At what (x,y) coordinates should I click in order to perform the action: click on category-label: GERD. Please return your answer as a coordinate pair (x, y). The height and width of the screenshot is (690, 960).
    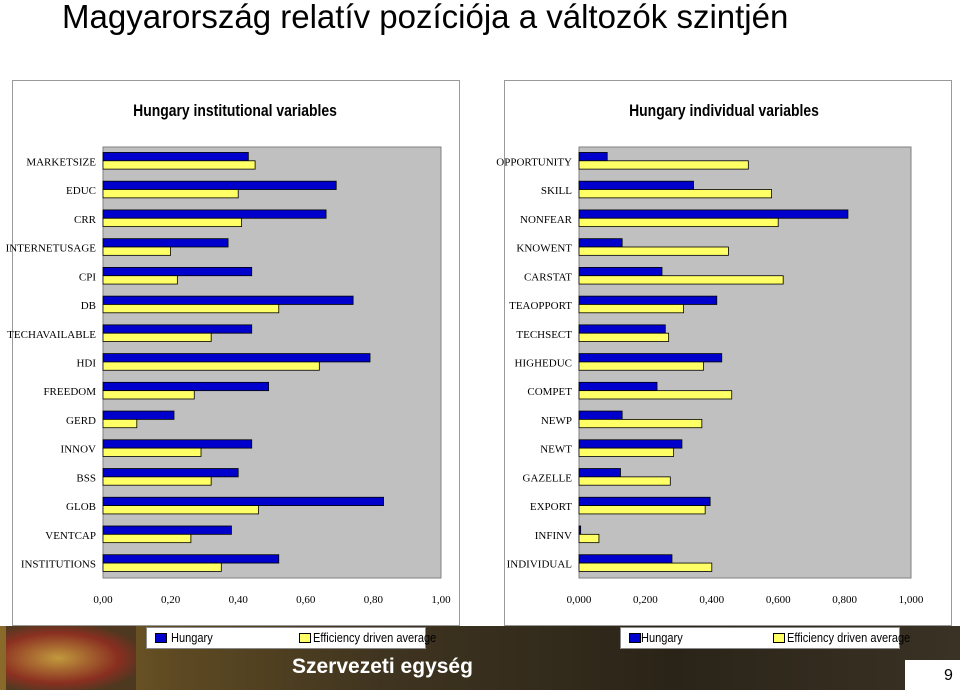
    Looking at the image, I should click on (81, 421).